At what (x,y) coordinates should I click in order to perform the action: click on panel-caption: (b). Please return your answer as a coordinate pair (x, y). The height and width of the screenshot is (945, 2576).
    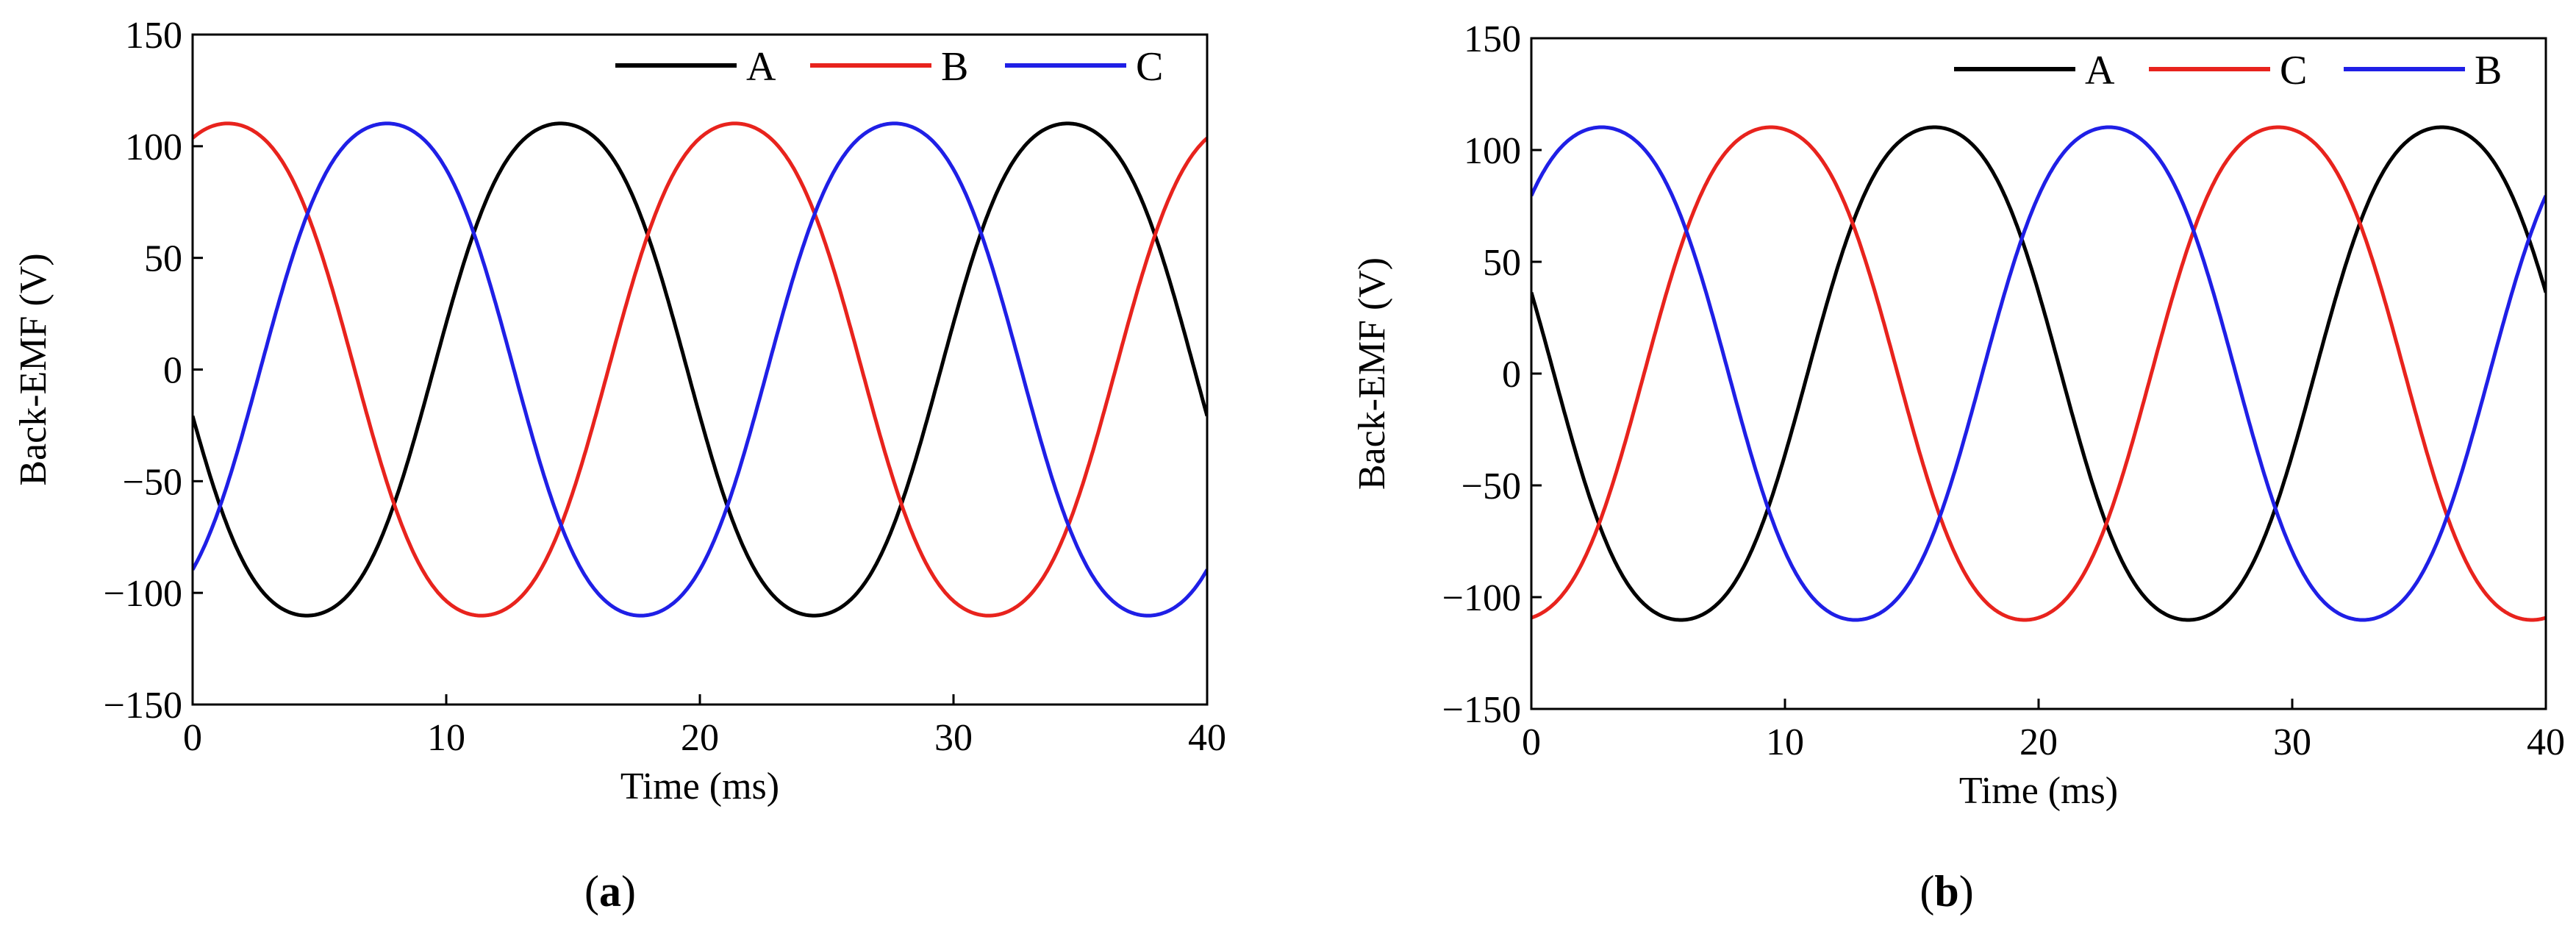
    Looking at the image, I should click on (1946, 891).